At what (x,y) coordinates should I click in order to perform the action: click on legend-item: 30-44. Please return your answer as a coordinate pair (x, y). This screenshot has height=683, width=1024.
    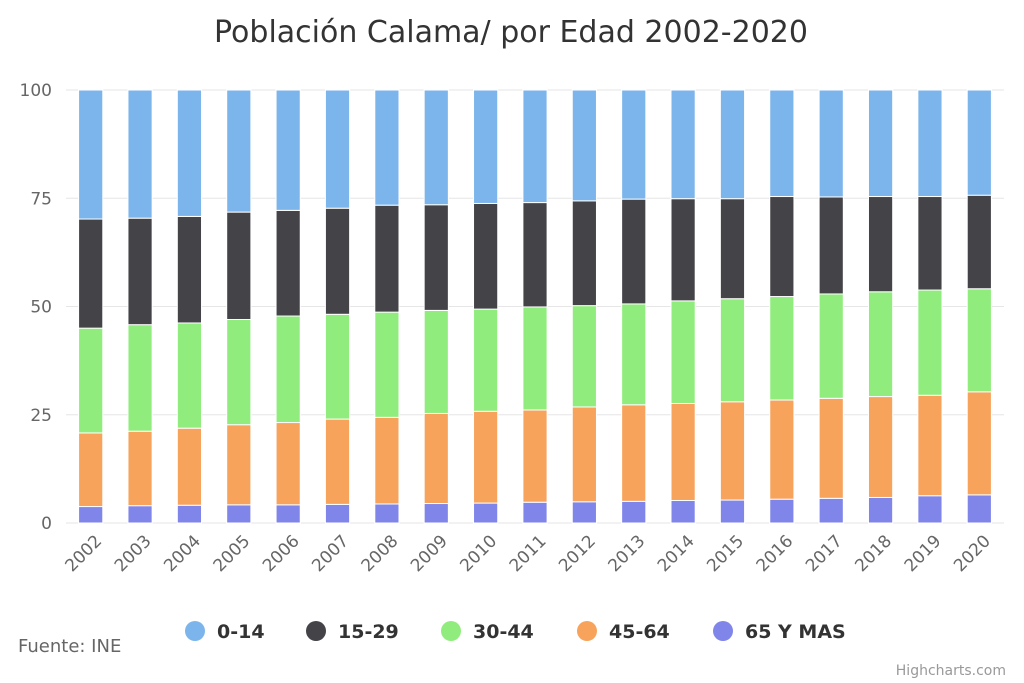
    Looking at the image, I should click on (487, 632).